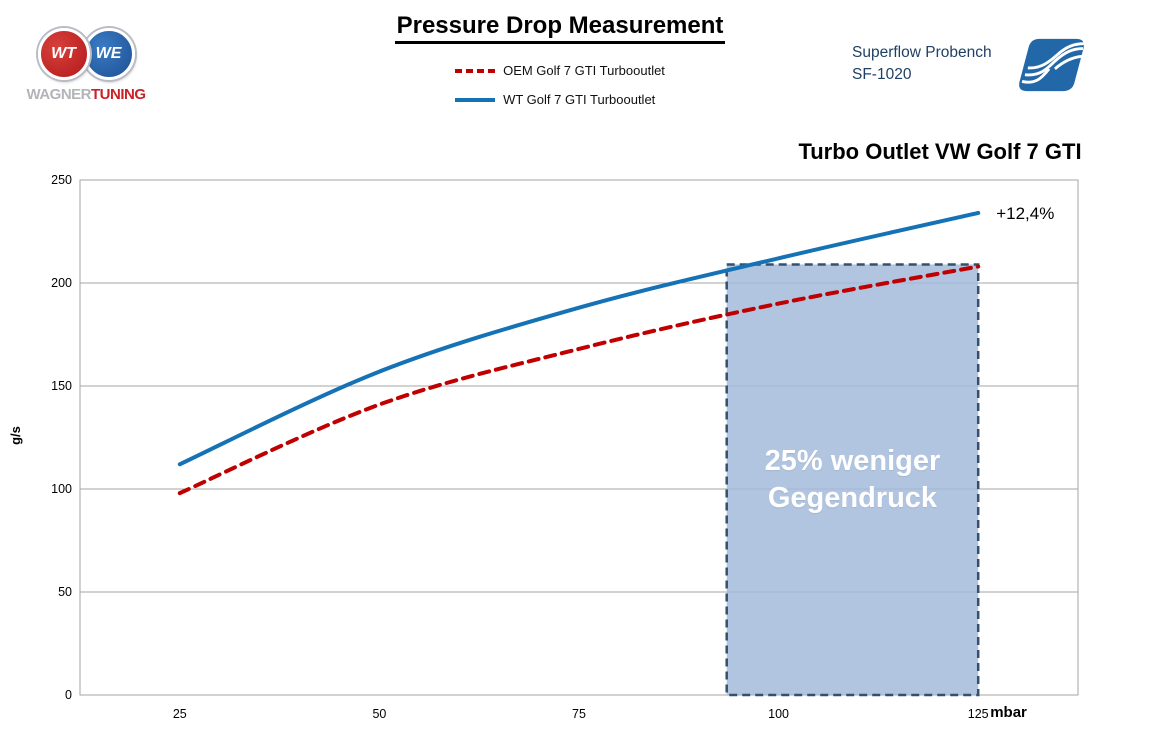  I want to click on y-axis-title: g/s, so click(15, 435).